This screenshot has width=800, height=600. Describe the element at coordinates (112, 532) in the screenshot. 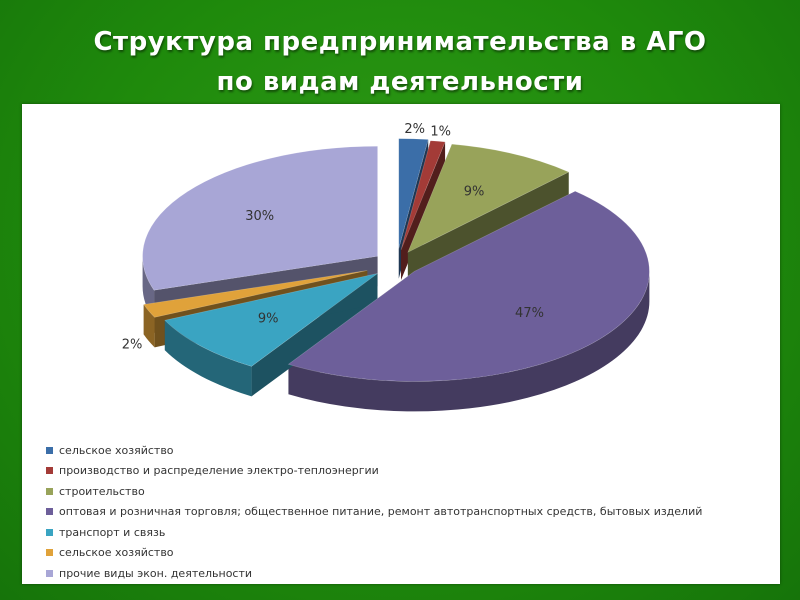

I see `legend-label-4: транспорт и связь` at that location.